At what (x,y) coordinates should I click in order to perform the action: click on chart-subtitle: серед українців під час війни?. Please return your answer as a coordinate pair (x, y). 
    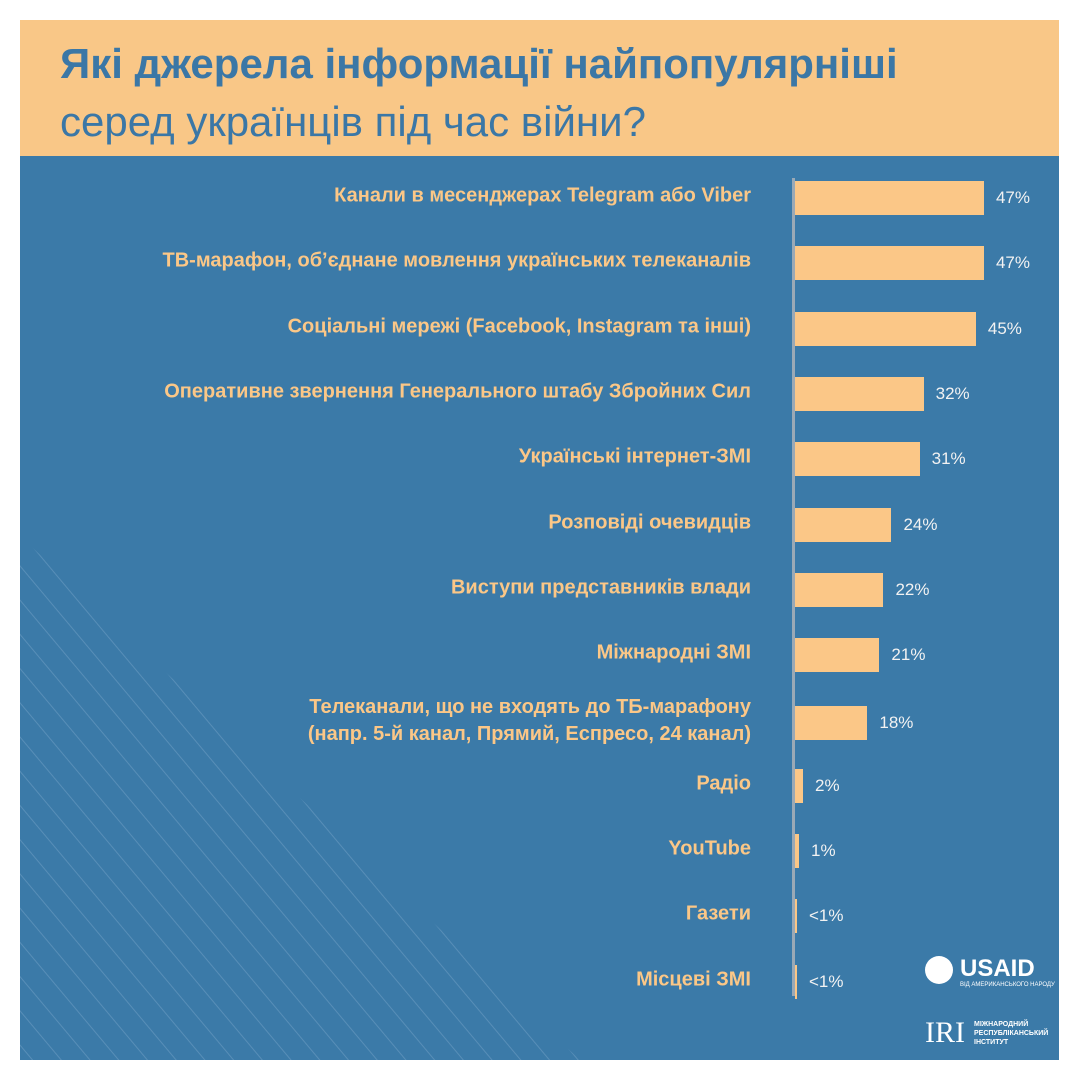
    Looking at the image, I should click on (353, 121).